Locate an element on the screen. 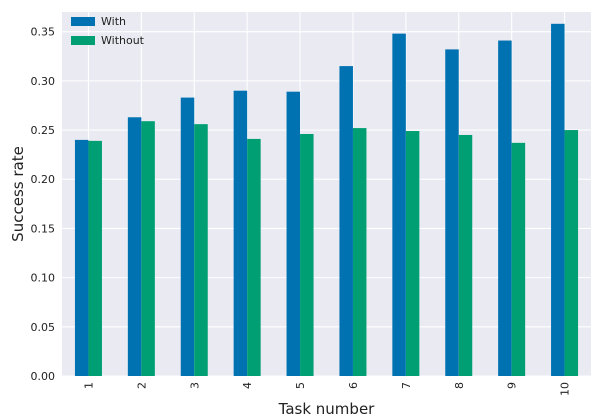 Image resolution: width=597 pixels, height=418 pixels. x-tick-label: 10 is located at coordinates (565, 389).